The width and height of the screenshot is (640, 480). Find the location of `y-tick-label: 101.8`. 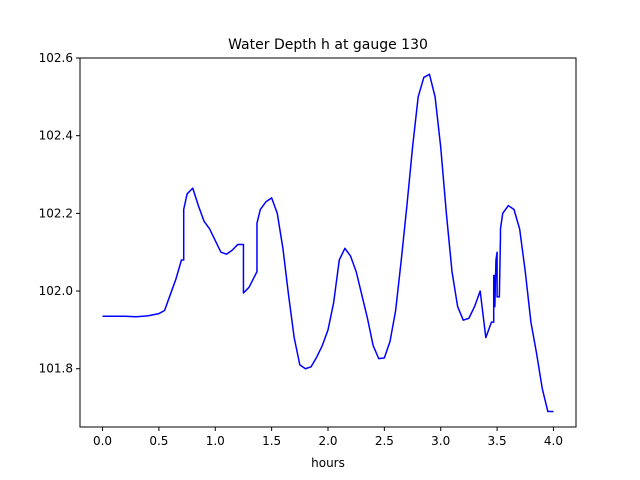

y-tick-label: 101.8 is located at coordinates (56, 369).